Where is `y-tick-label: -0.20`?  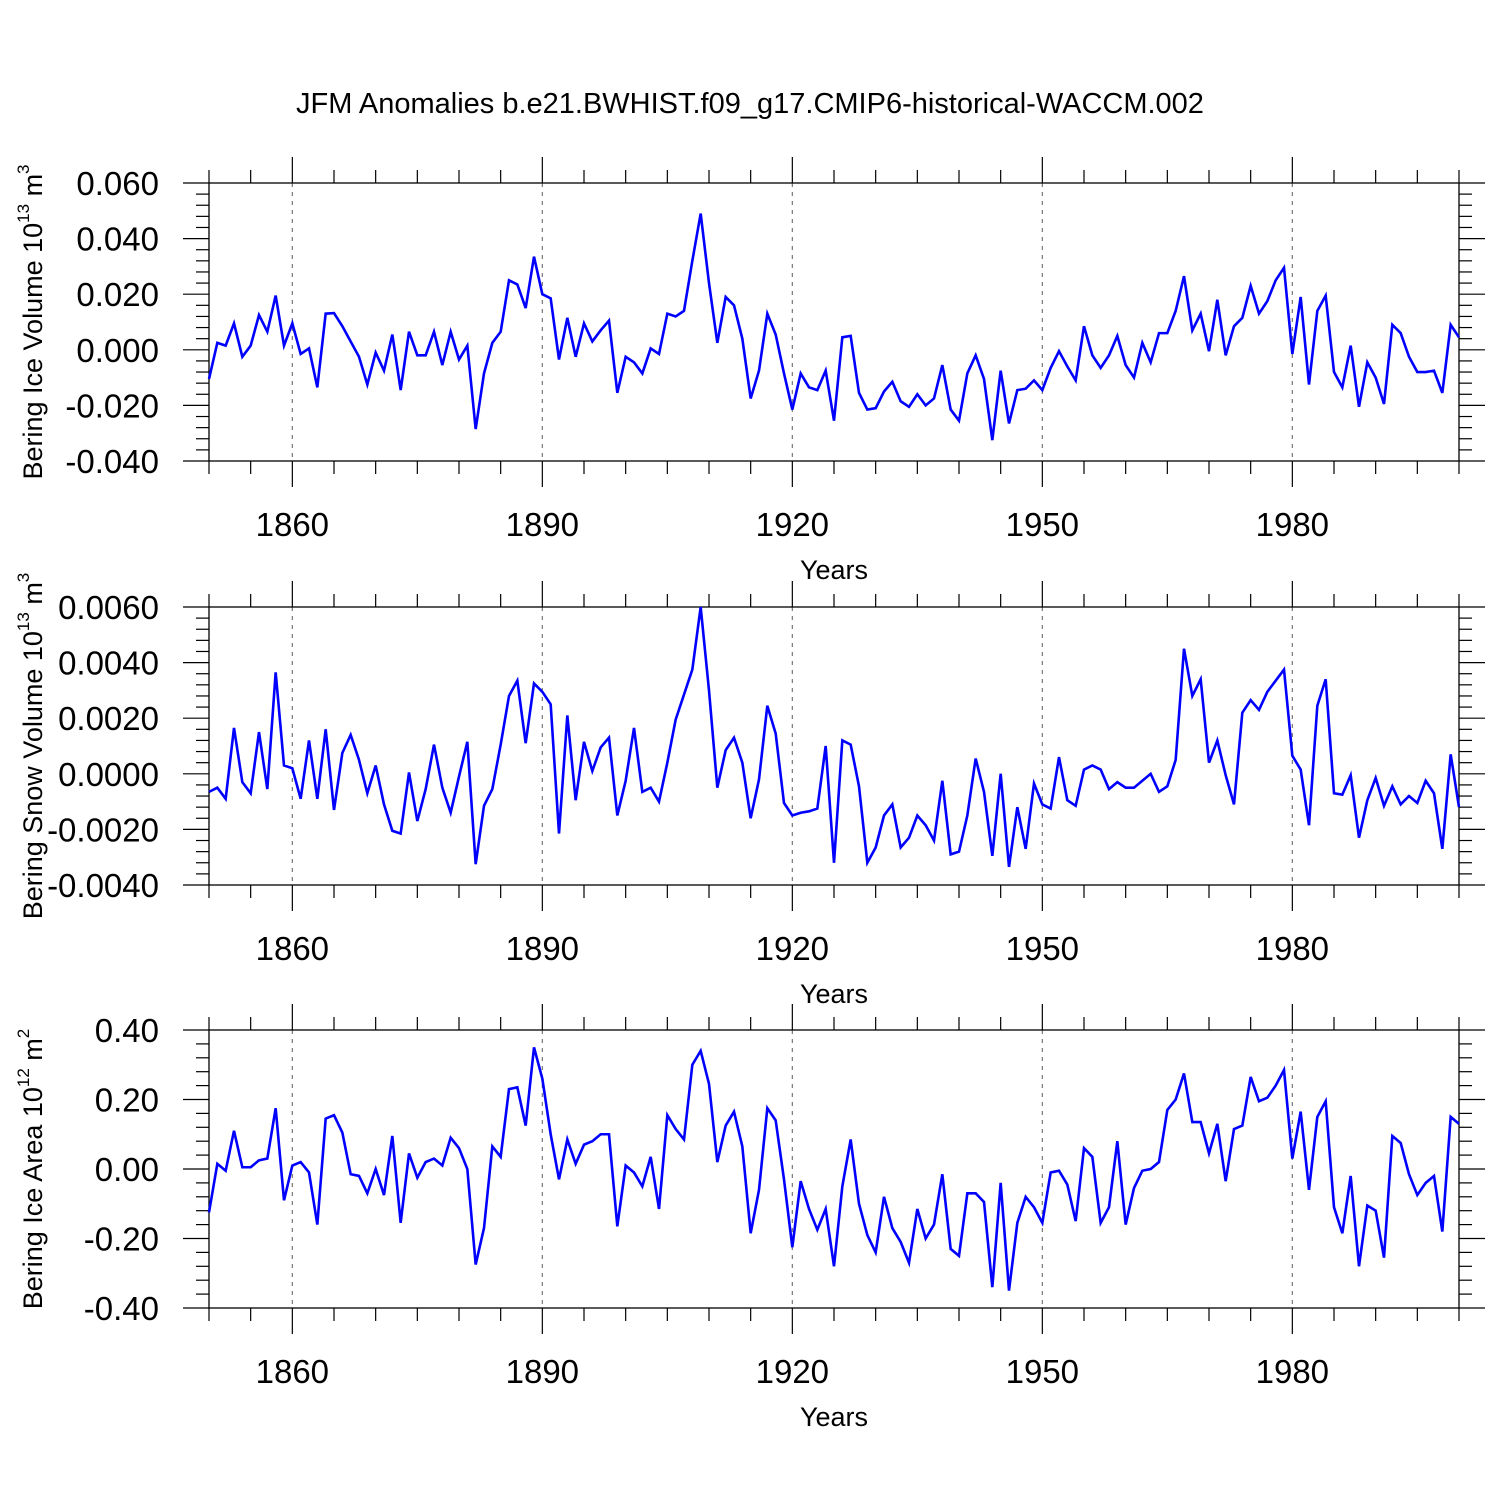 y-tick-label: -0.20 is located at coordinates (121, 1239).